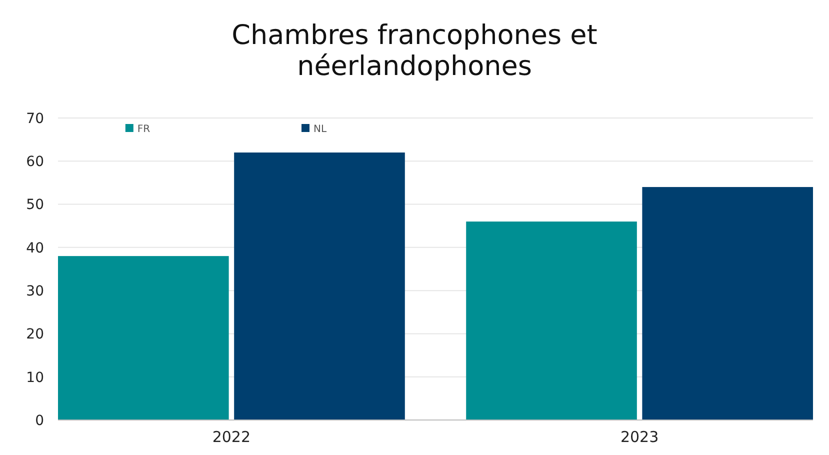 Image resolution: width=829 pixels, height=455 pixels. Describe the element at coordinates (35, 248) in the screenshot. I see `y-tick-label: 40` at that location.